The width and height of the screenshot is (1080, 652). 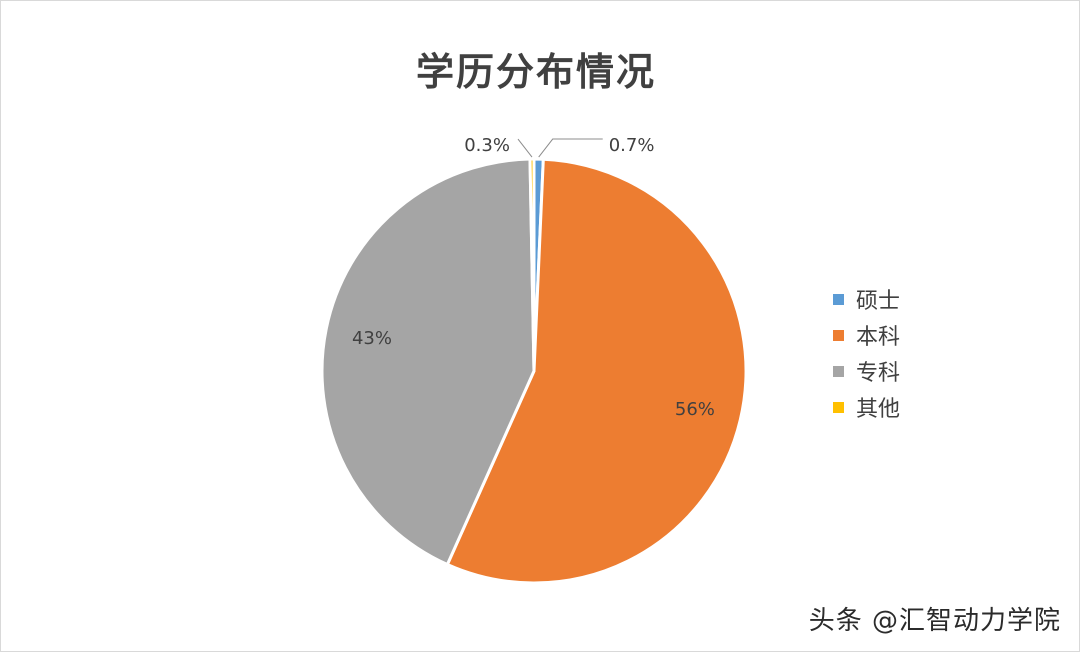 I want to click on legend-label-master: 硕士, so click(x=878, y=301).